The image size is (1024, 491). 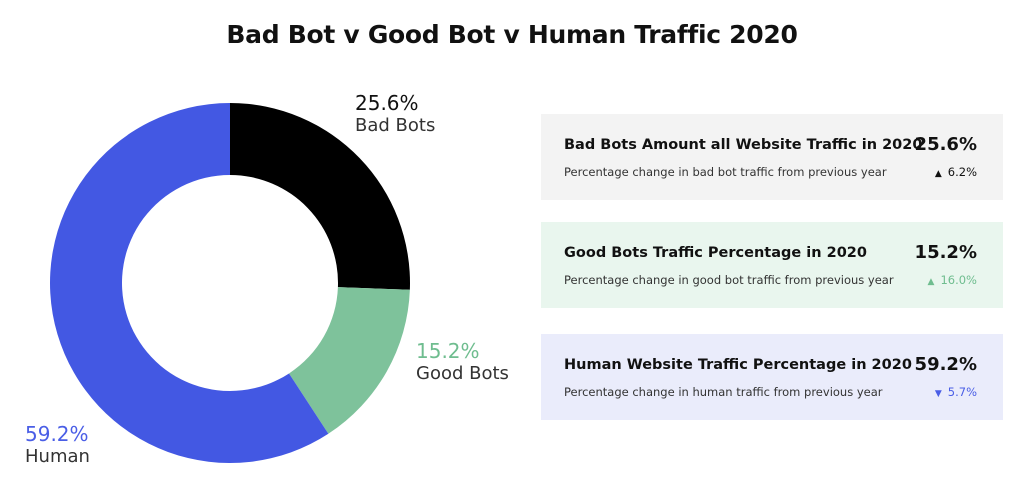 I want to click on label-bad-bots: 25.6% Bad Bots, so click(x=395, y=114).